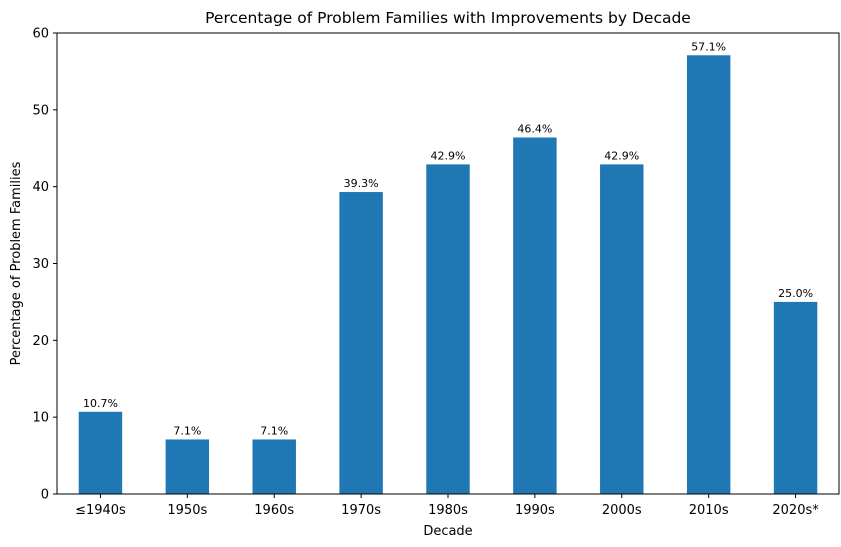  What do you see at coordinates (187, 510) in the screenshot?
I see `x-tick-label: 1950s` at bounding box center [187, 510].